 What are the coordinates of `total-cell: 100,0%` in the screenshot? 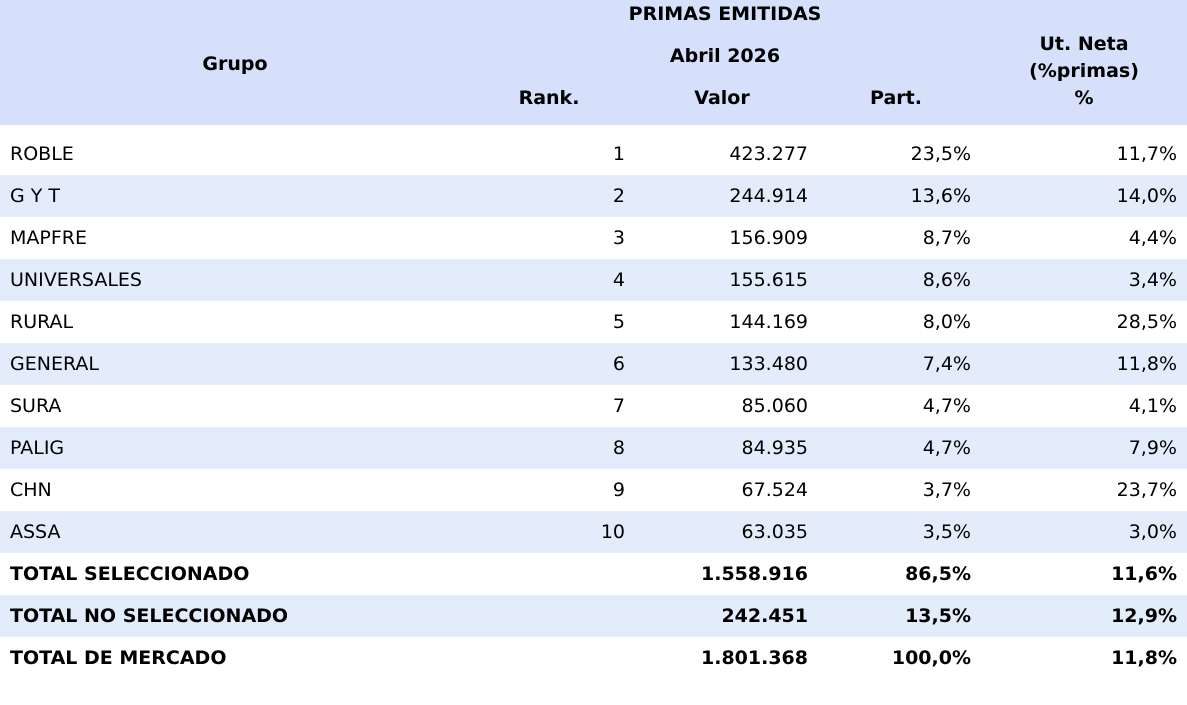 It's located at (931, 658).